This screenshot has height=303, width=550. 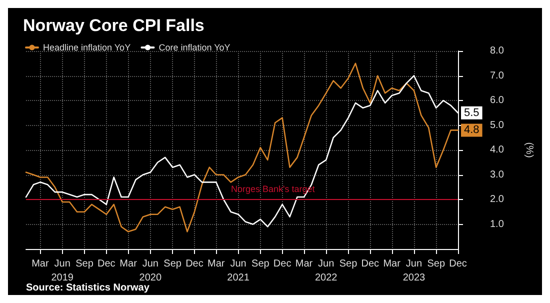 What do you see at coordinates (497, 199) in the screenshot?
I see `y-tick-label: 2.0` at bounding box center [497, 199].